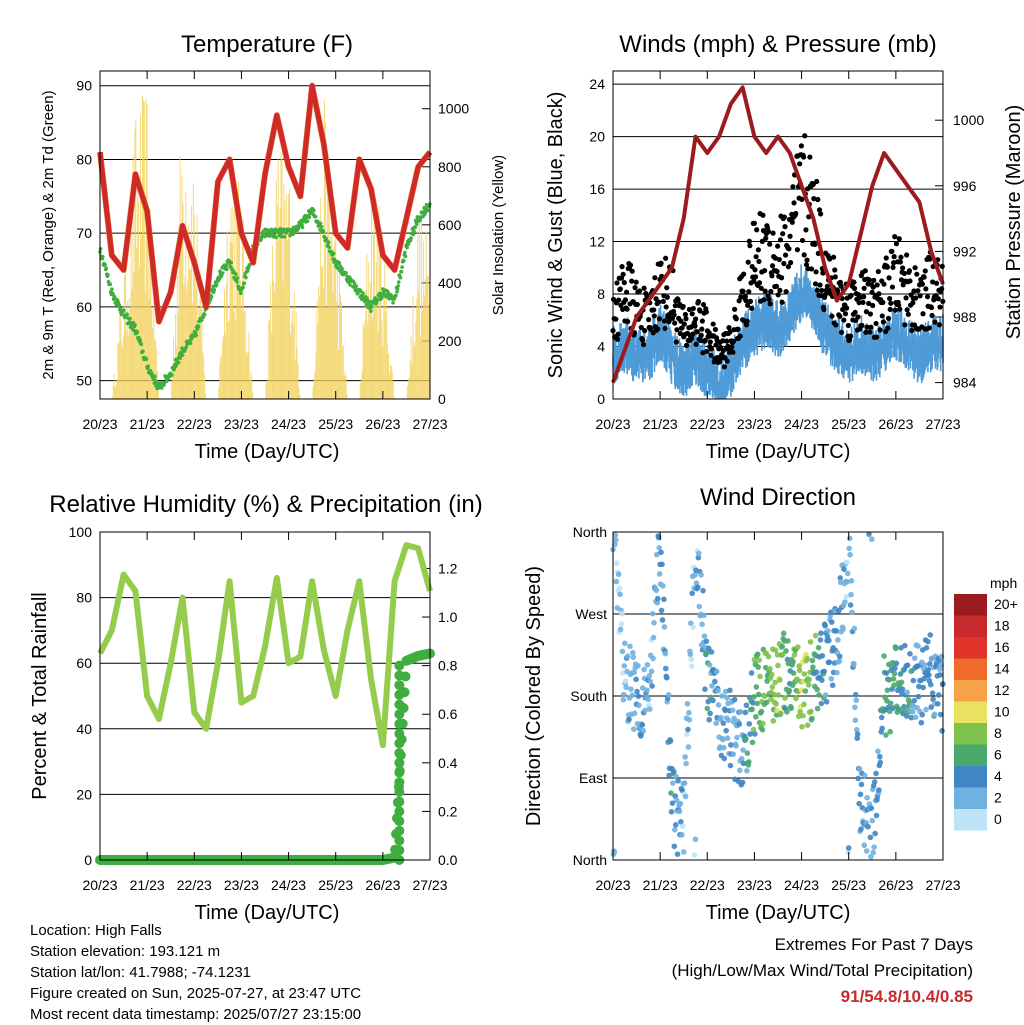 This screenshot has width=1024, height=1025. Describe the element at coordinates (612, 424) in the screenshot. I see `wind-x-tick-label: 20/23` at that location.